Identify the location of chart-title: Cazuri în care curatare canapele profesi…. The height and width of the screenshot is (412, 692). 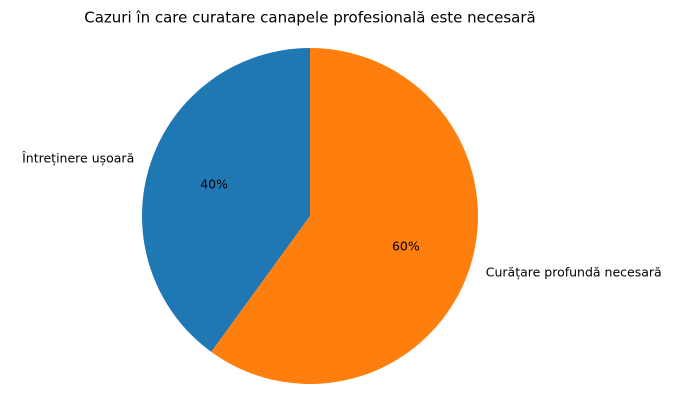
(309, 18).